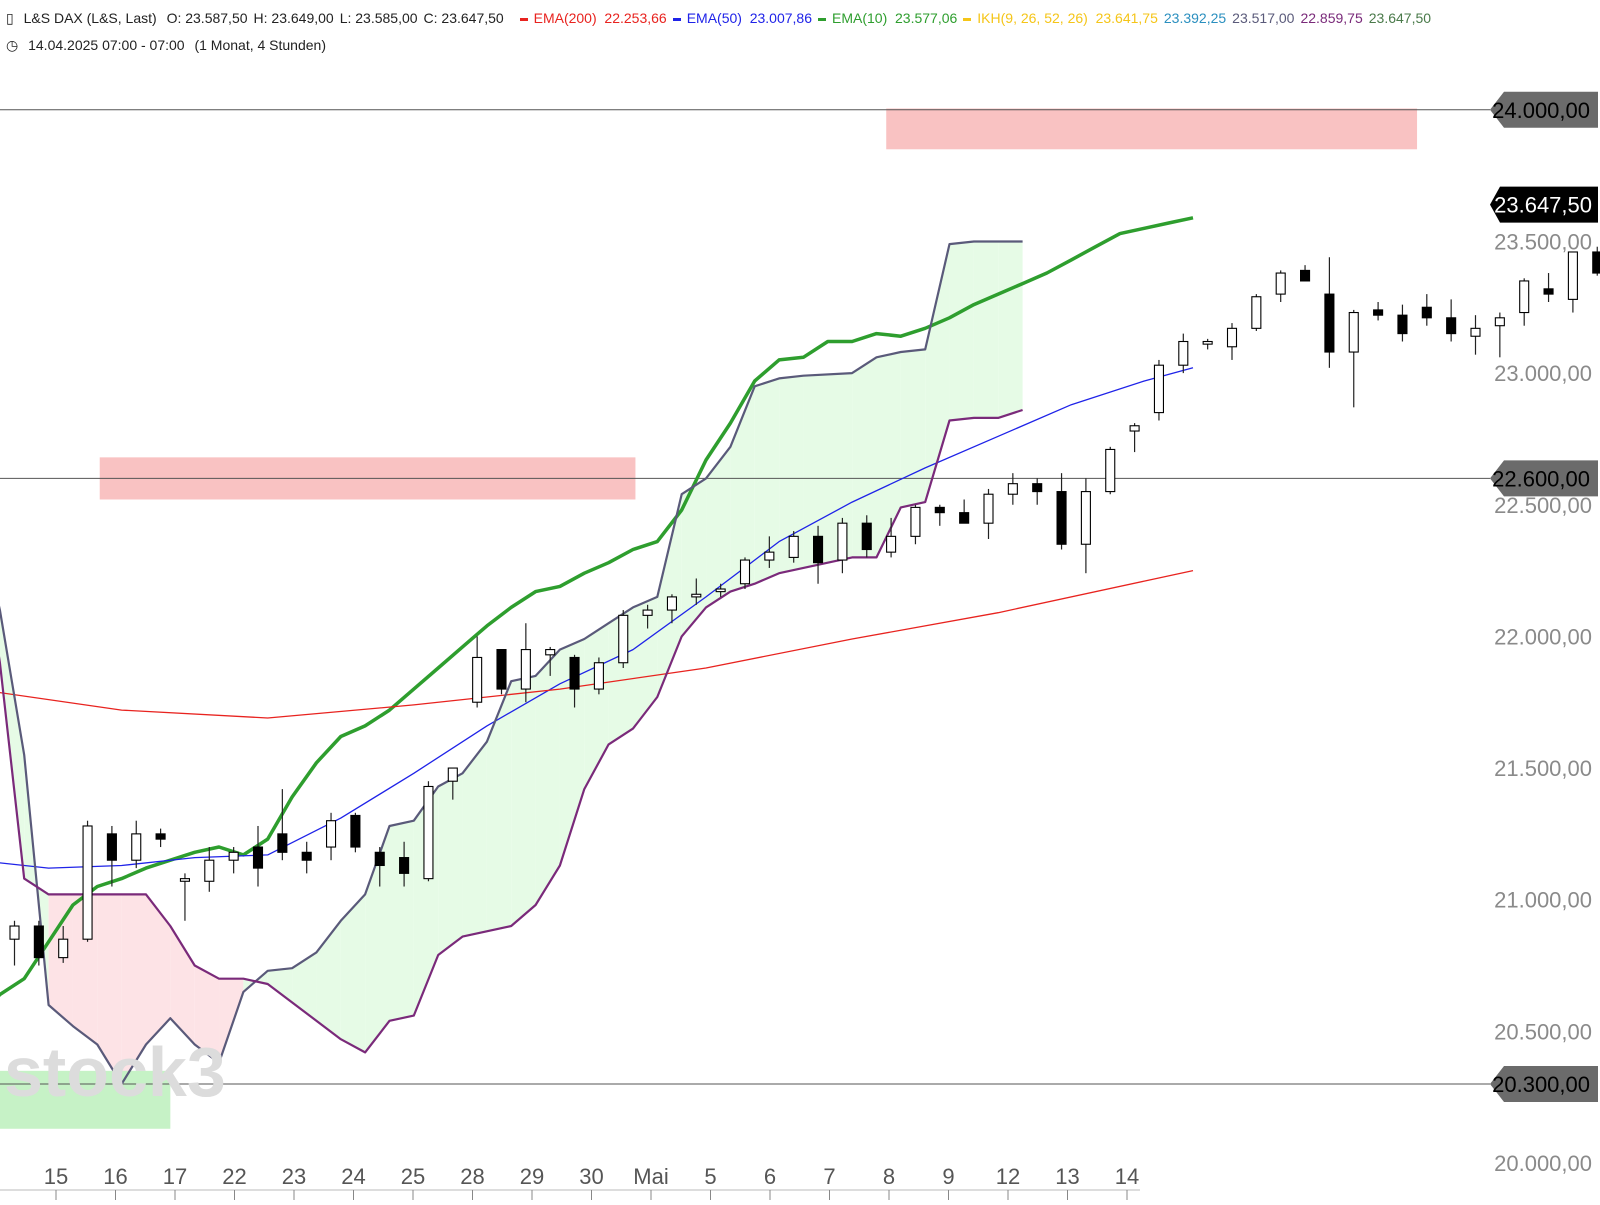 Image resolution: width=1600 pixels, height=1205 pixels. Describe the element at coordinates (829, 1176) in the screenshot. I see `x-tick-label: 7` at that location.